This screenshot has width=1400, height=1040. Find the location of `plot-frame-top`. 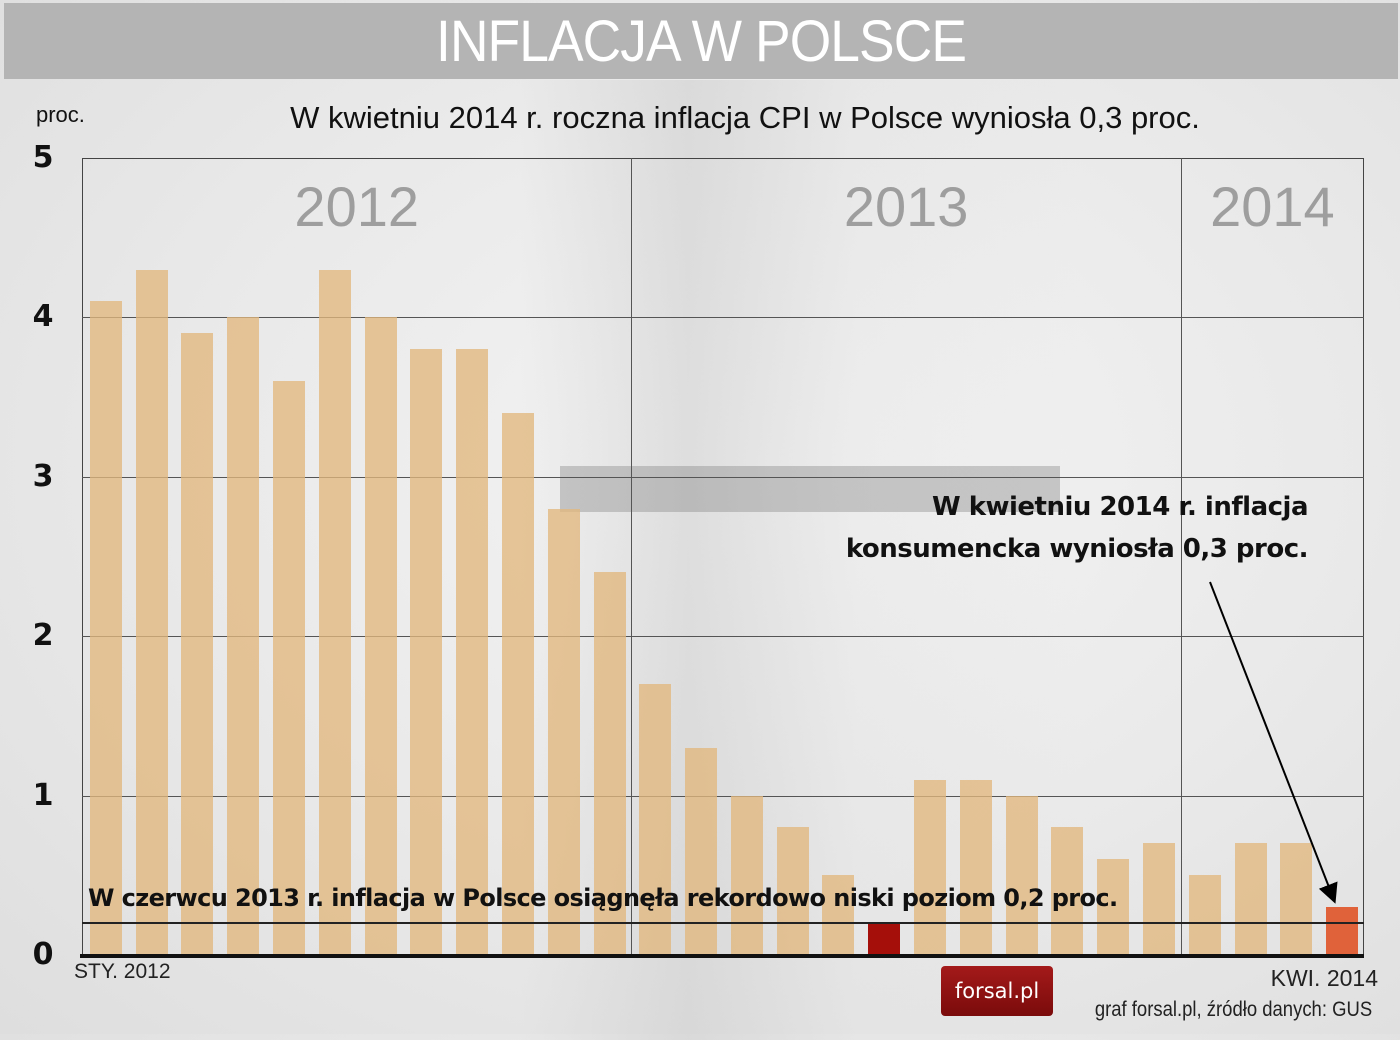

plot-frame-top is located at coordinates (723, 158).